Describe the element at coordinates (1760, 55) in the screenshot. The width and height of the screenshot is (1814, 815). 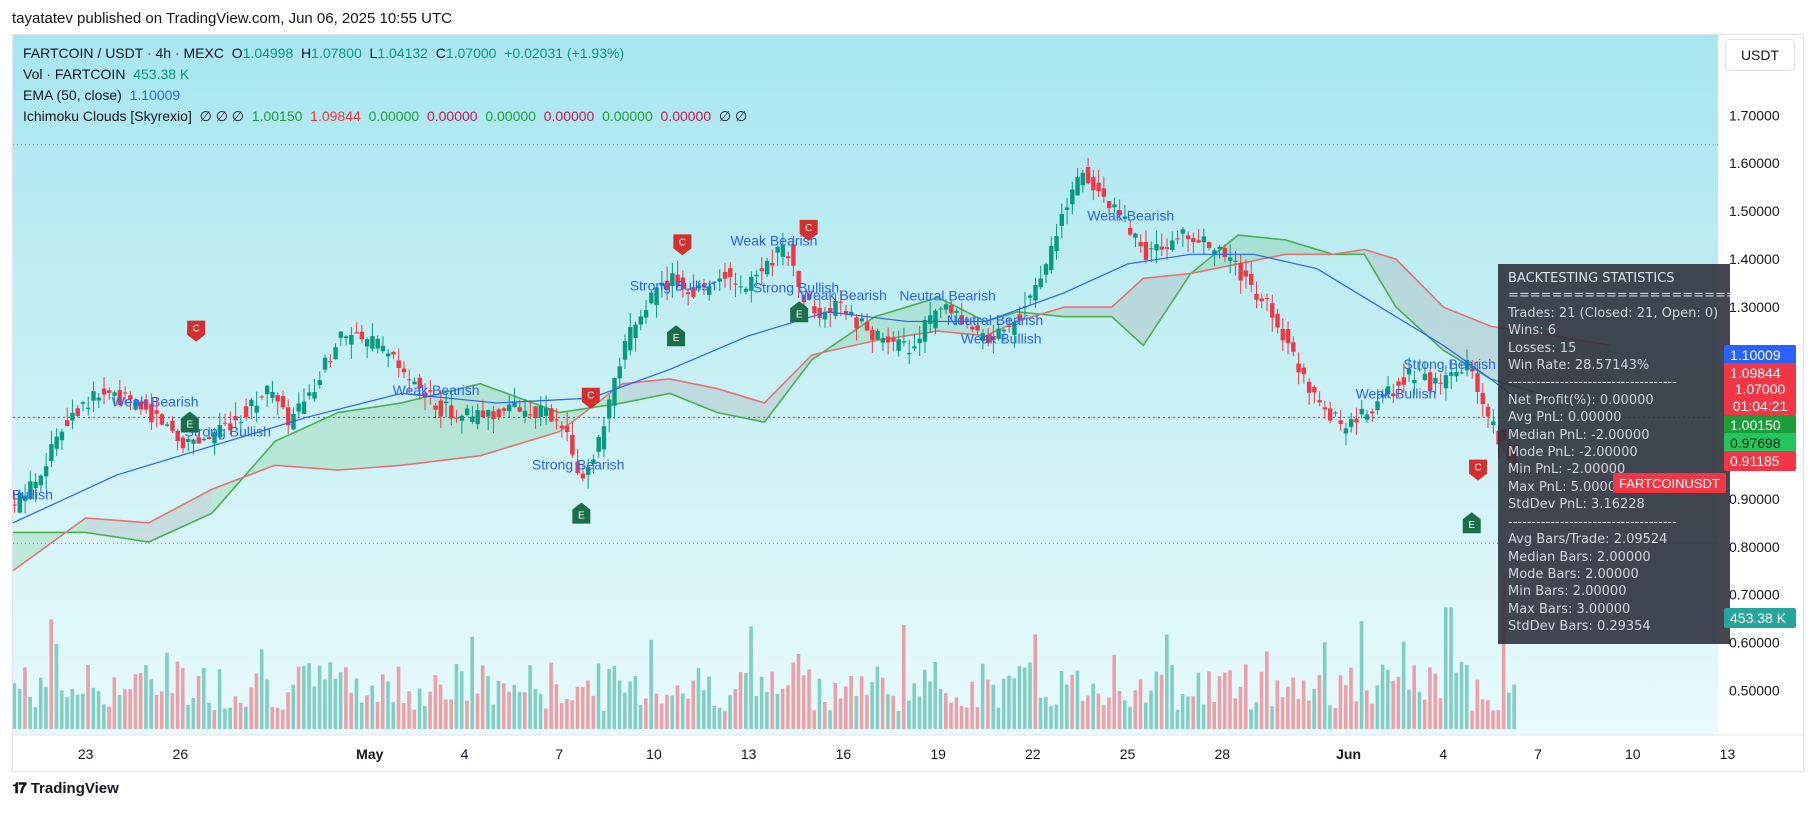
I see `currency-button: USDT` at that location.